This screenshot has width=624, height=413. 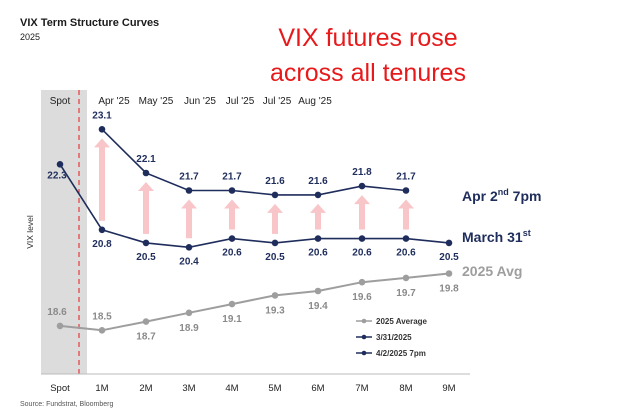 What do you see at coordinates (274, 388) in the screenshot?
I see `x-tick-label: 5M` at bounding box center [274, 388].